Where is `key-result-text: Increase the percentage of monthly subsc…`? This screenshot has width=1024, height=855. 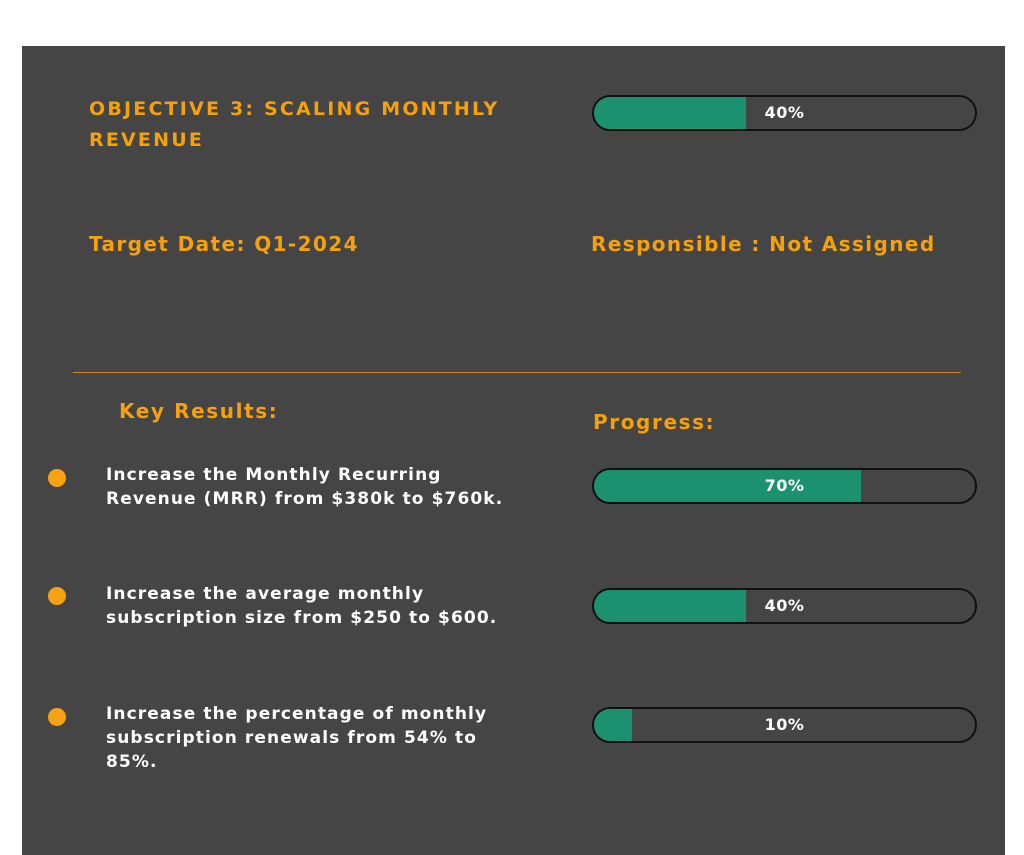
key-result-text: Increase the percentage of monthly subsc… is located at coordinates (297, 738).